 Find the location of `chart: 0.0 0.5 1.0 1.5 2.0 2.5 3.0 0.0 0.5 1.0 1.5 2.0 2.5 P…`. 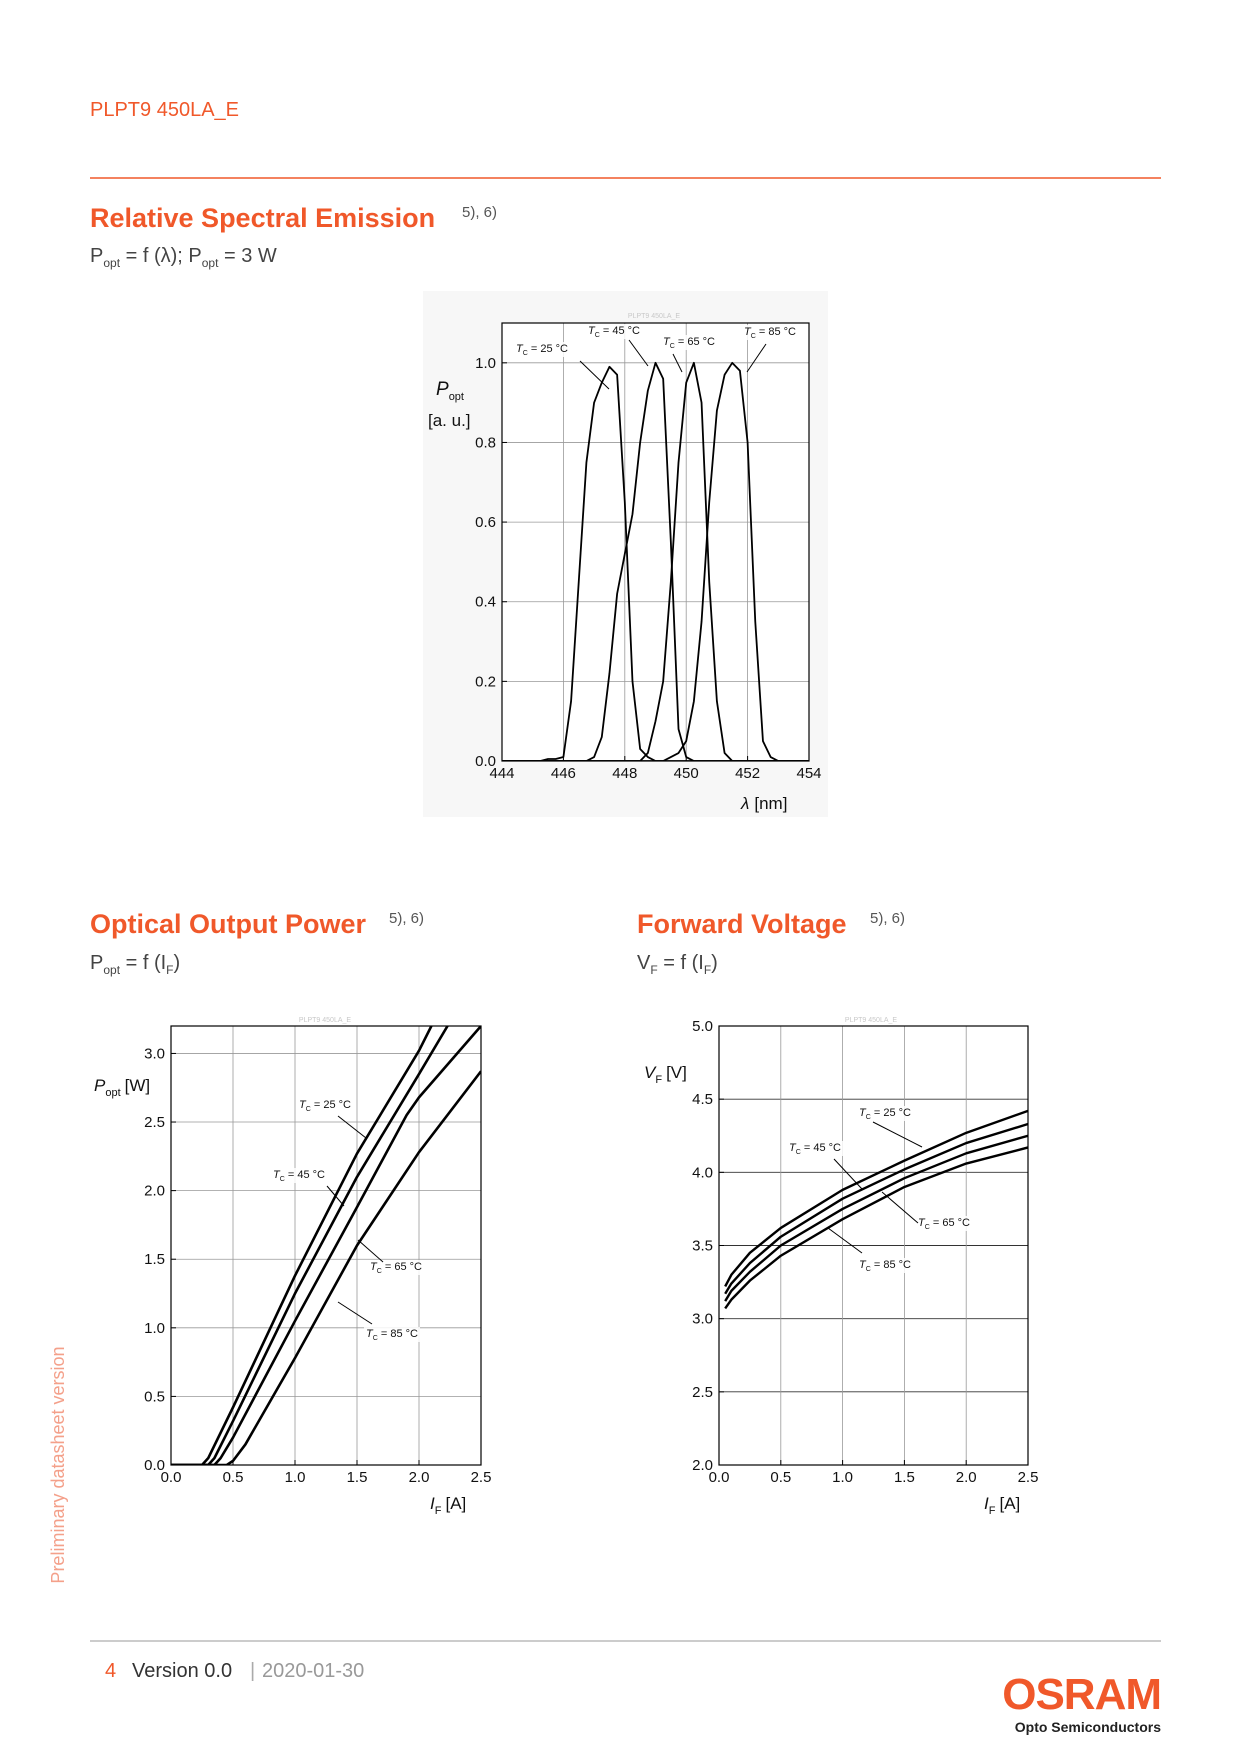

chart: 0.0 0.5 1.0 1.5 2.0 2.5 3.0 0.0 0.5 1.0 1.5 2.0 2.5 P… is located at coordinates (317, 1251).